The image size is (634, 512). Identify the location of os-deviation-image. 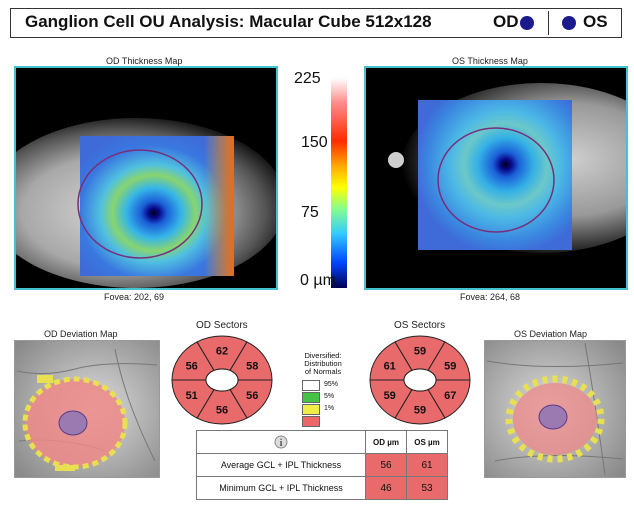
(555, 409).